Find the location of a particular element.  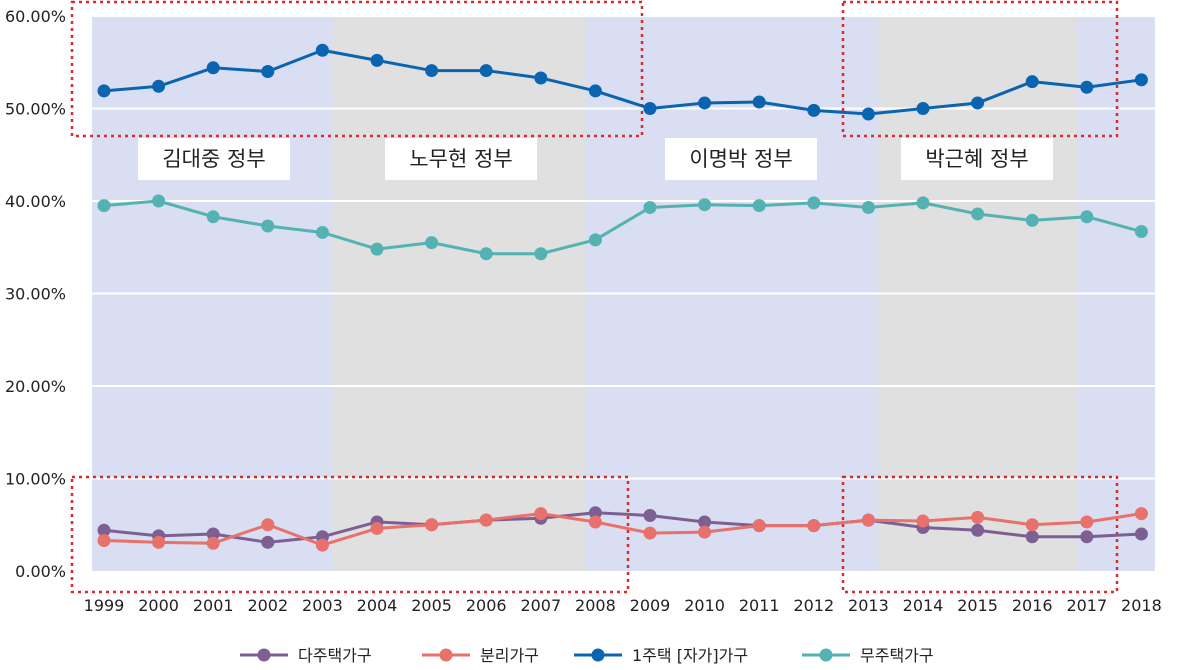

y-tick-label: 10.00% is located at coordinates (35, 479).